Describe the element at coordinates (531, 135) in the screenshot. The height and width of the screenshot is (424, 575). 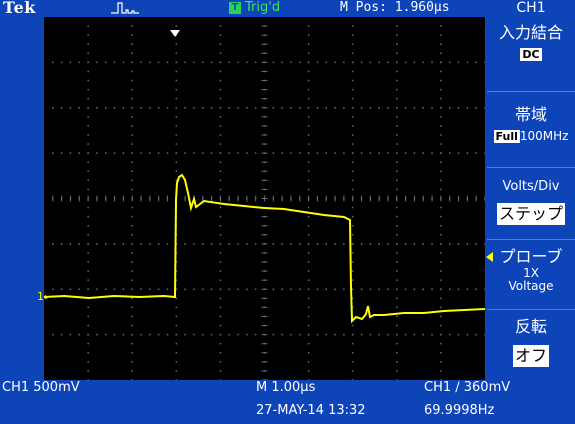
I see `menu-bandwidth: 帯域 Full 100MHz` at that location.